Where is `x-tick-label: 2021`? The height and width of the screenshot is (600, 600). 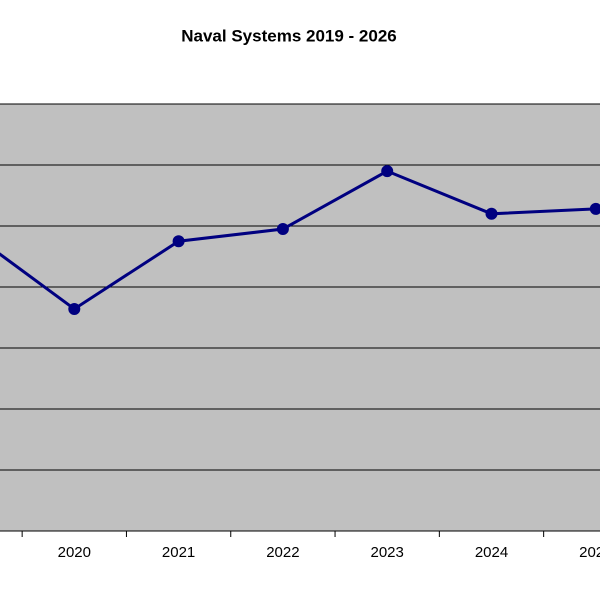
x-tick-label: 2021 is located at coordinates (178, 552).